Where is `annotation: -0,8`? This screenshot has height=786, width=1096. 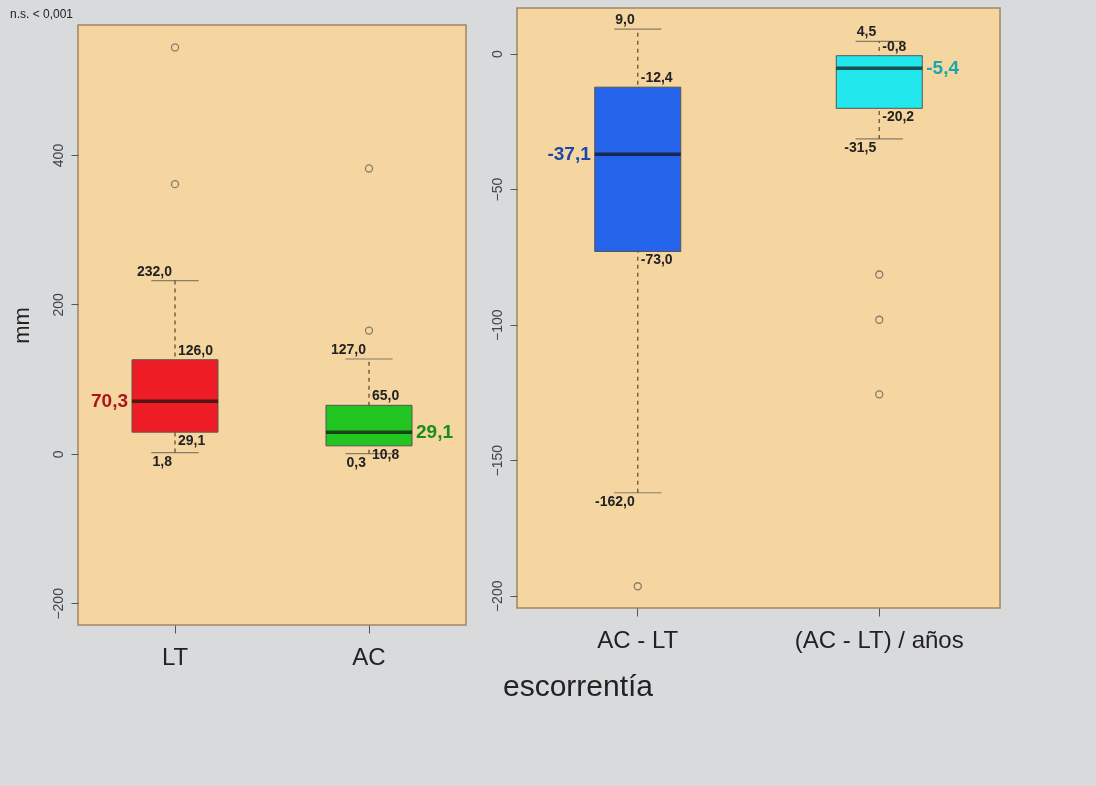
annotation: -0,8 is located at coordinates (894, 45).